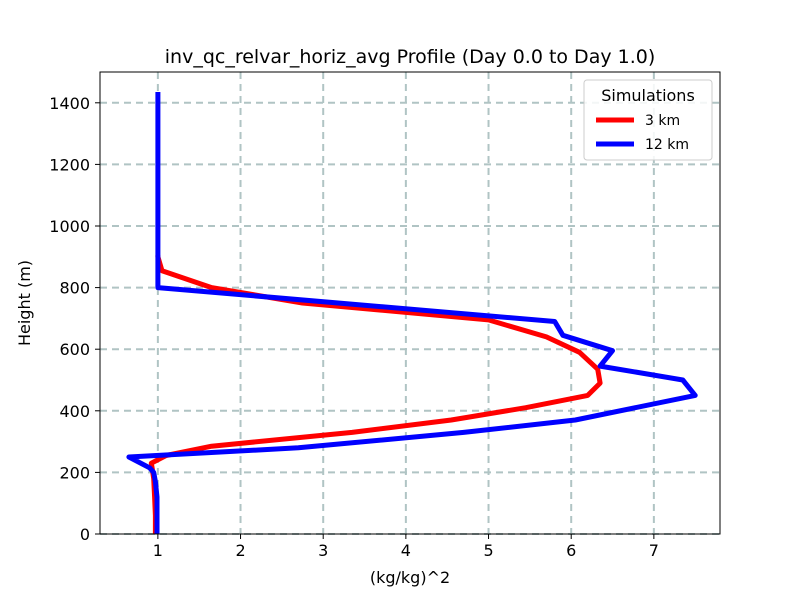 This screenshot has height=600, width=800. Describe the element at coordinates (240, 550) in the screenshot. I see `x-tick-label: 2` at that location.